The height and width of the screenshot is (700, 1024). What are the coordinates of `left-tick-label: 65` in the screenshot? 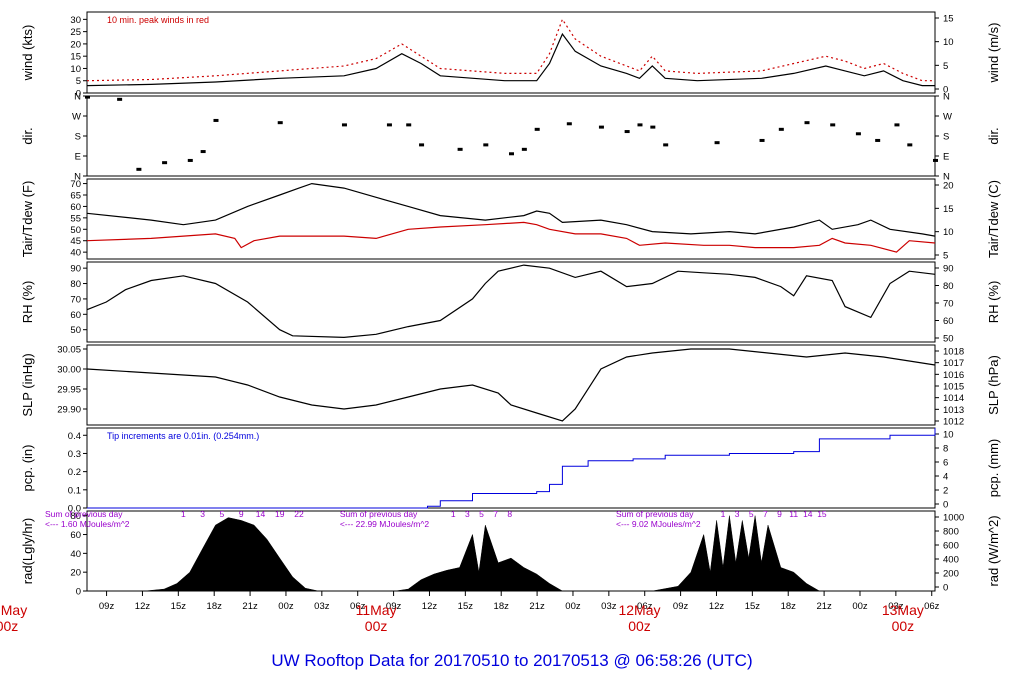 It's located at (75, 196).